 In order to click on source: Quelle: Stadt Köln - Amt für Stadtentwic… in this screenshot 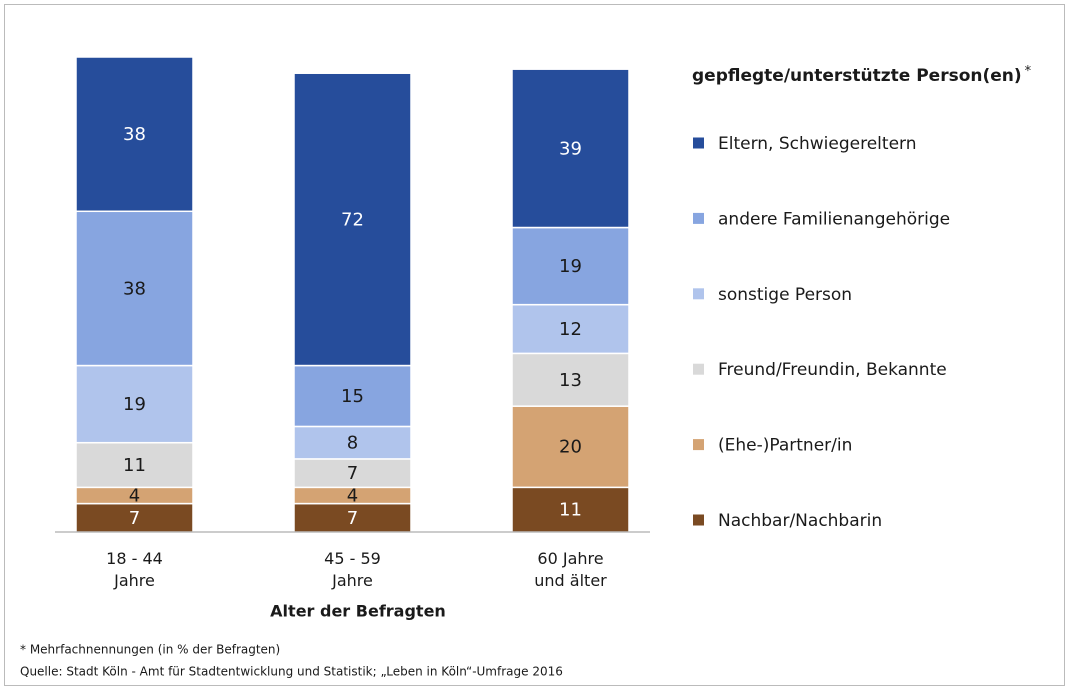, I will do `click(291, 672)`.